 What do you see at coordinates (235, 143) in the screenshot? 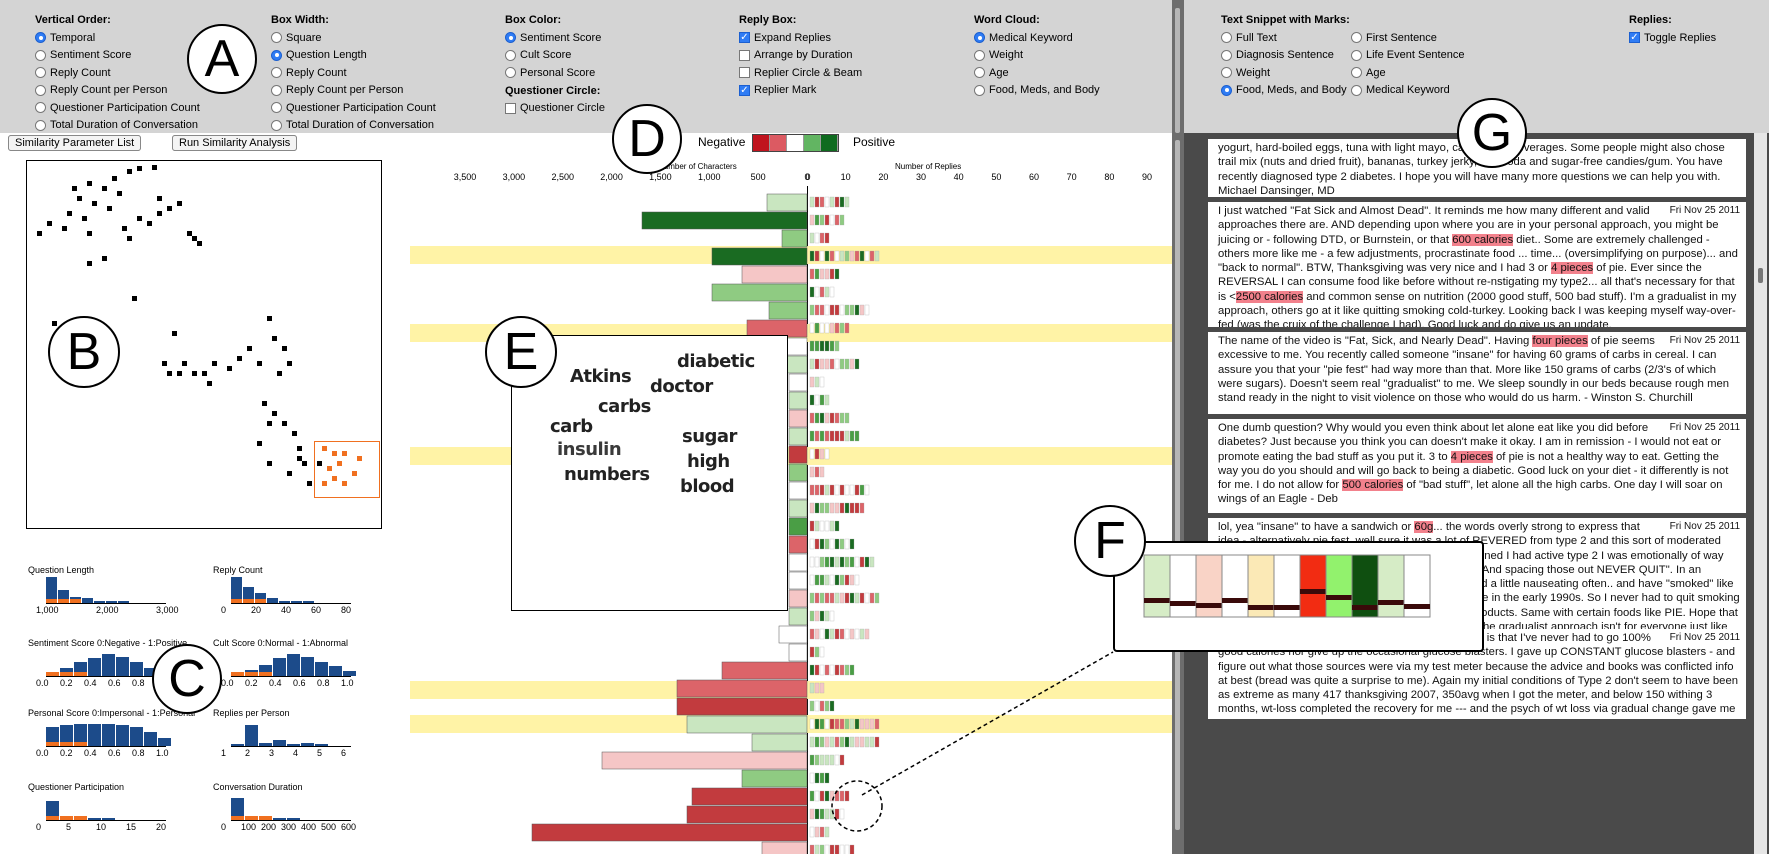
I see `run-similarity-analysis-button-2: Run Similarity Analysis` at bounding box center [235, 143].